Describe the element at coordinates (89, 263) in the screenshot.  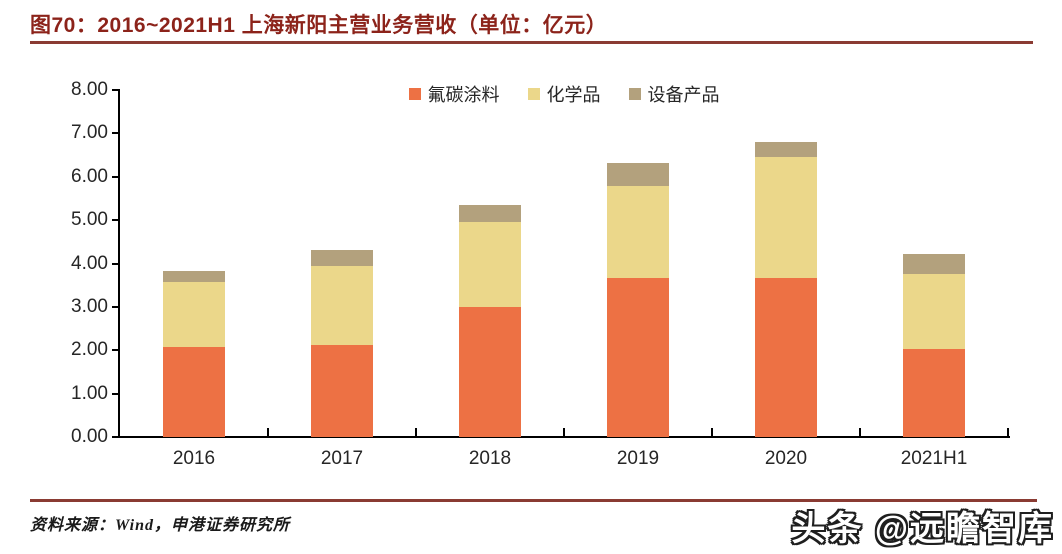
I see `y-tick-label: 4.00` at that location.